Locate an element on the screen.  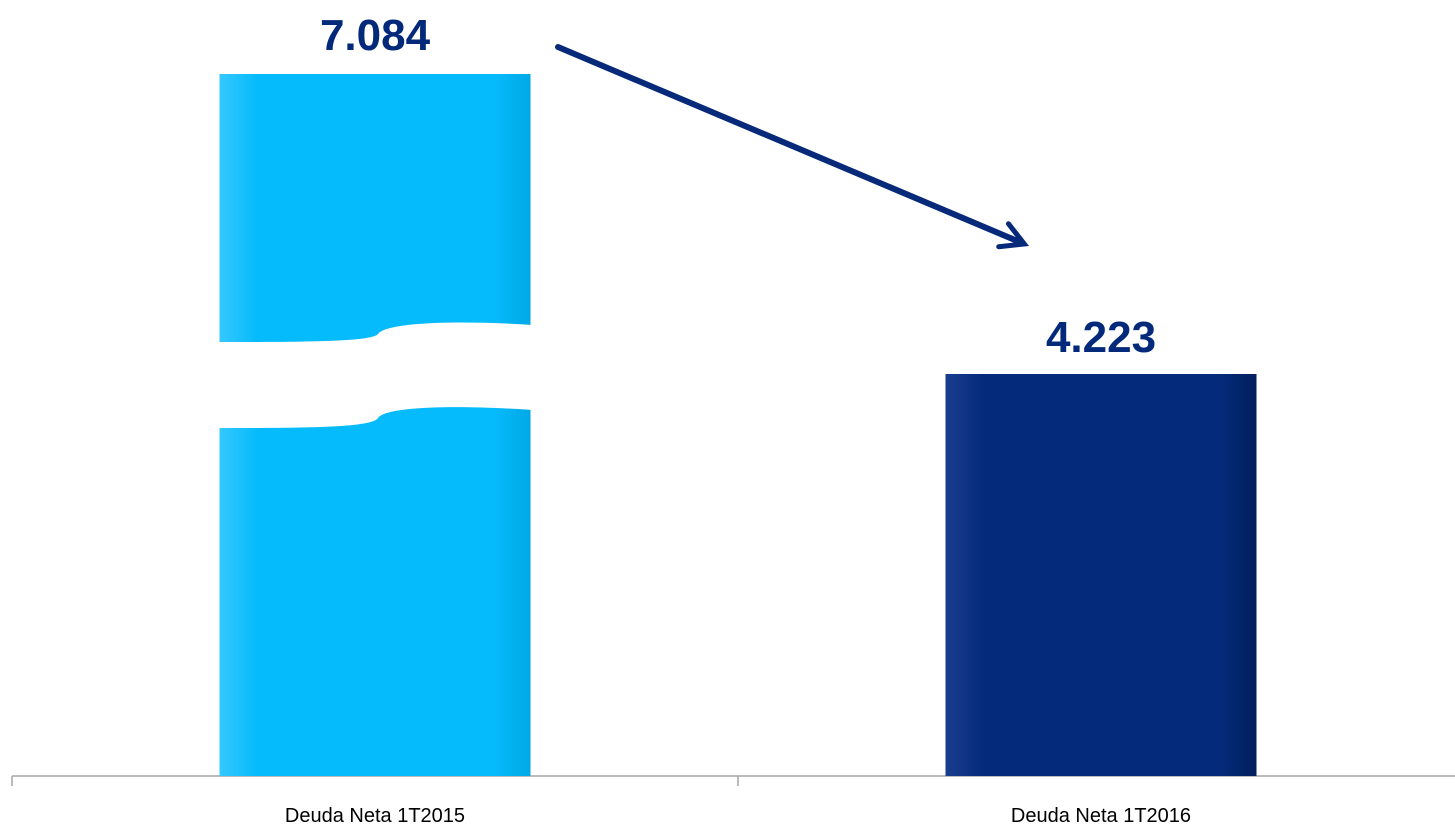
category-label-1t2016: Deuda Neta 1T2016 is located at coordinates (1101, 816).